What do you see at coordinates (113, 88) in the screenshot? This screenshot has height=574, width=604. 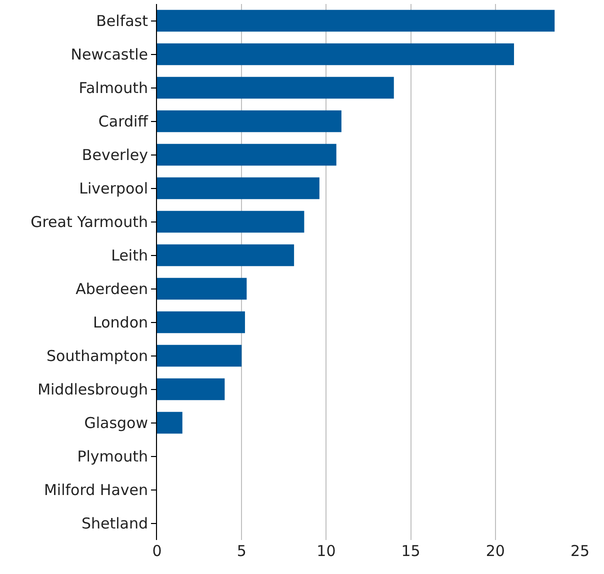 I see `y-tick-label: Falmouth` at bounding box center [113, 88].